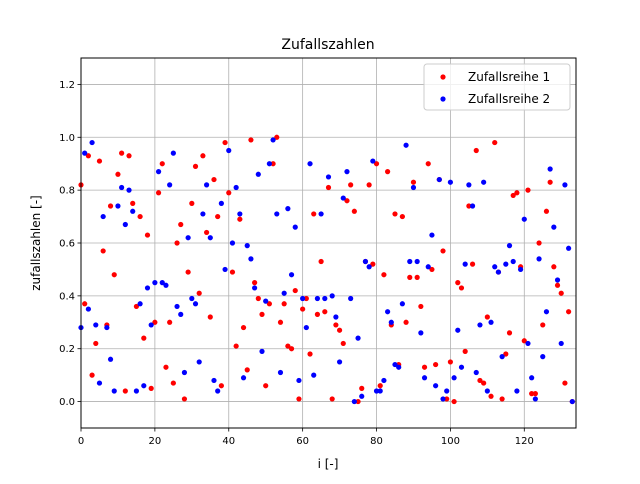 Image resolution: width=640 pixels, height=484 pixels. What do you see at coordinates (328, 464) in the screenshot?
I see `x-axis-label: i [-]` at bounding box center [328, 464].